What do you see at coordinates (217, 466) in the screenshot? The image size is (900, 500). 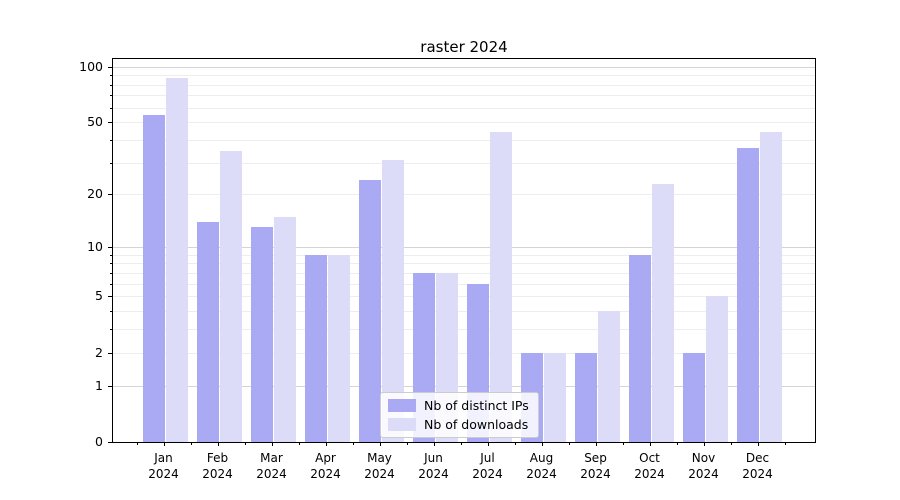 I see `x-tick-label-feb: Feb 2024` at bounding box center [217, 466].